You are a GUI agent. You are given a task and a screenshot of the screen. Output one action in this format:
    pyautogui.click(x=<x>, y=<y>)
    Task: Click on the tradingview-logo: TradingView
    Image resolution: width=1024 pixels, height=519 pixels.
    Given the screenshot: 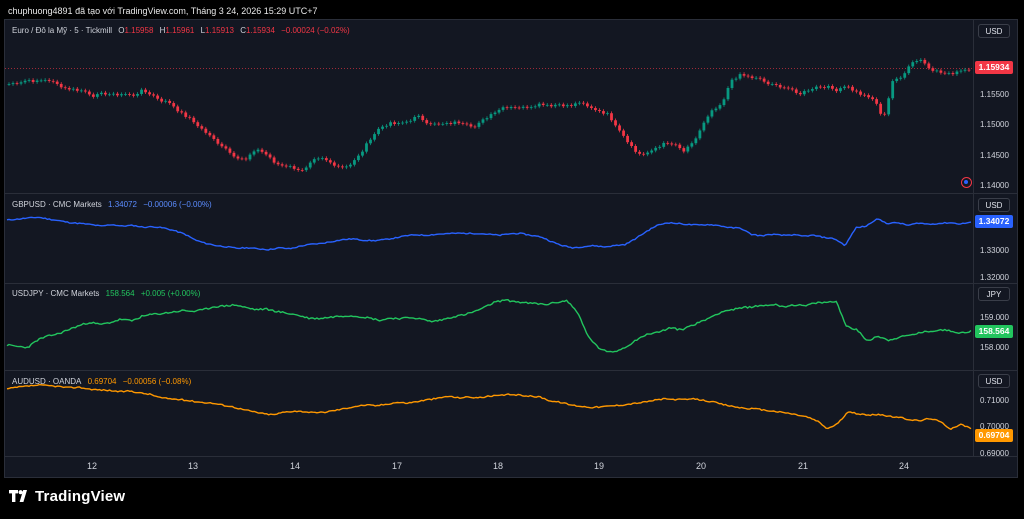 What is the action you would take?
    pyautogui.click(x=67, y=496)
    